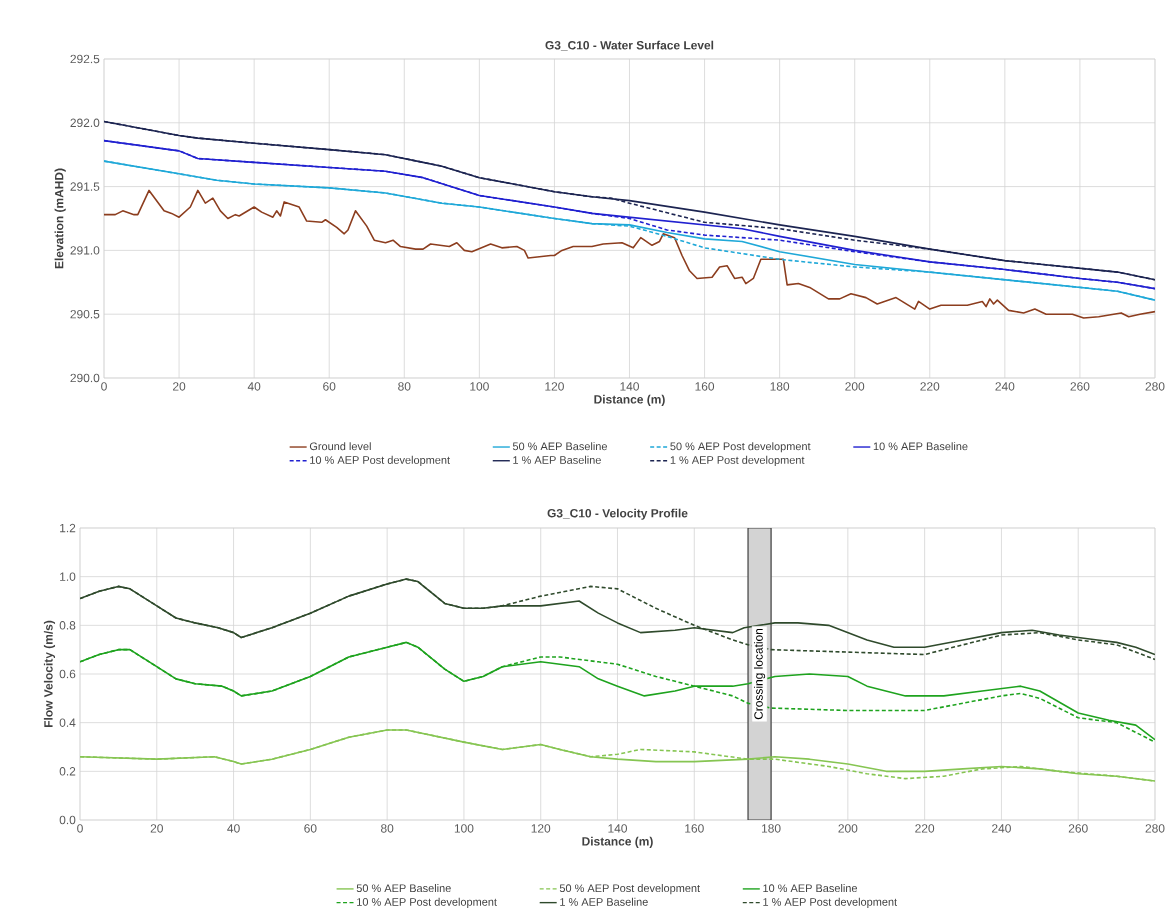 This screenshot has height=923, width=1173. What do you see at coordinates (67, 674) in the screenshot?
I see `y-tick-label: 0.6` at bounding box center [67, 674].